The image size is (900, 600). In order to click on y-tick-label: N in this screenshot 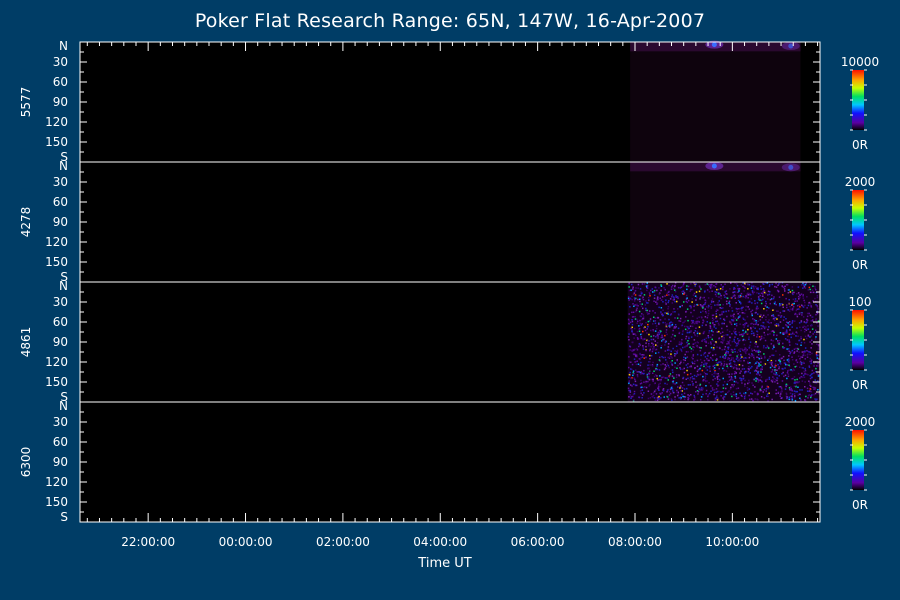, I will do `click(63, 166)`.